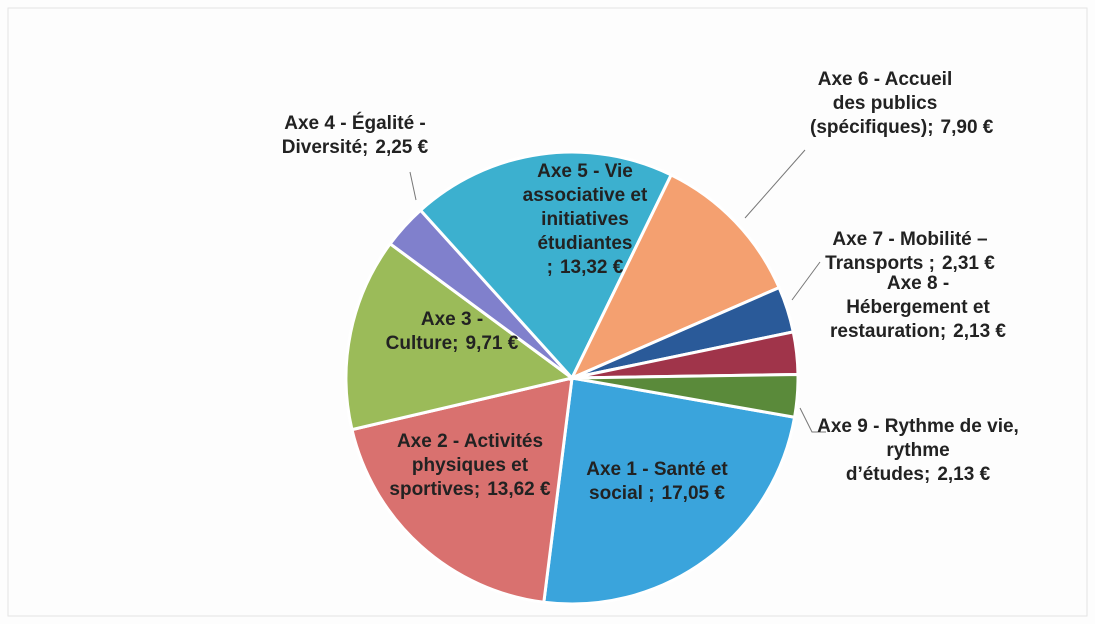 The height and width of the screenshot is (624, 1095). I want to click on label-category: Axe 8 - Hébergement et restauration;, so click(910, 307).